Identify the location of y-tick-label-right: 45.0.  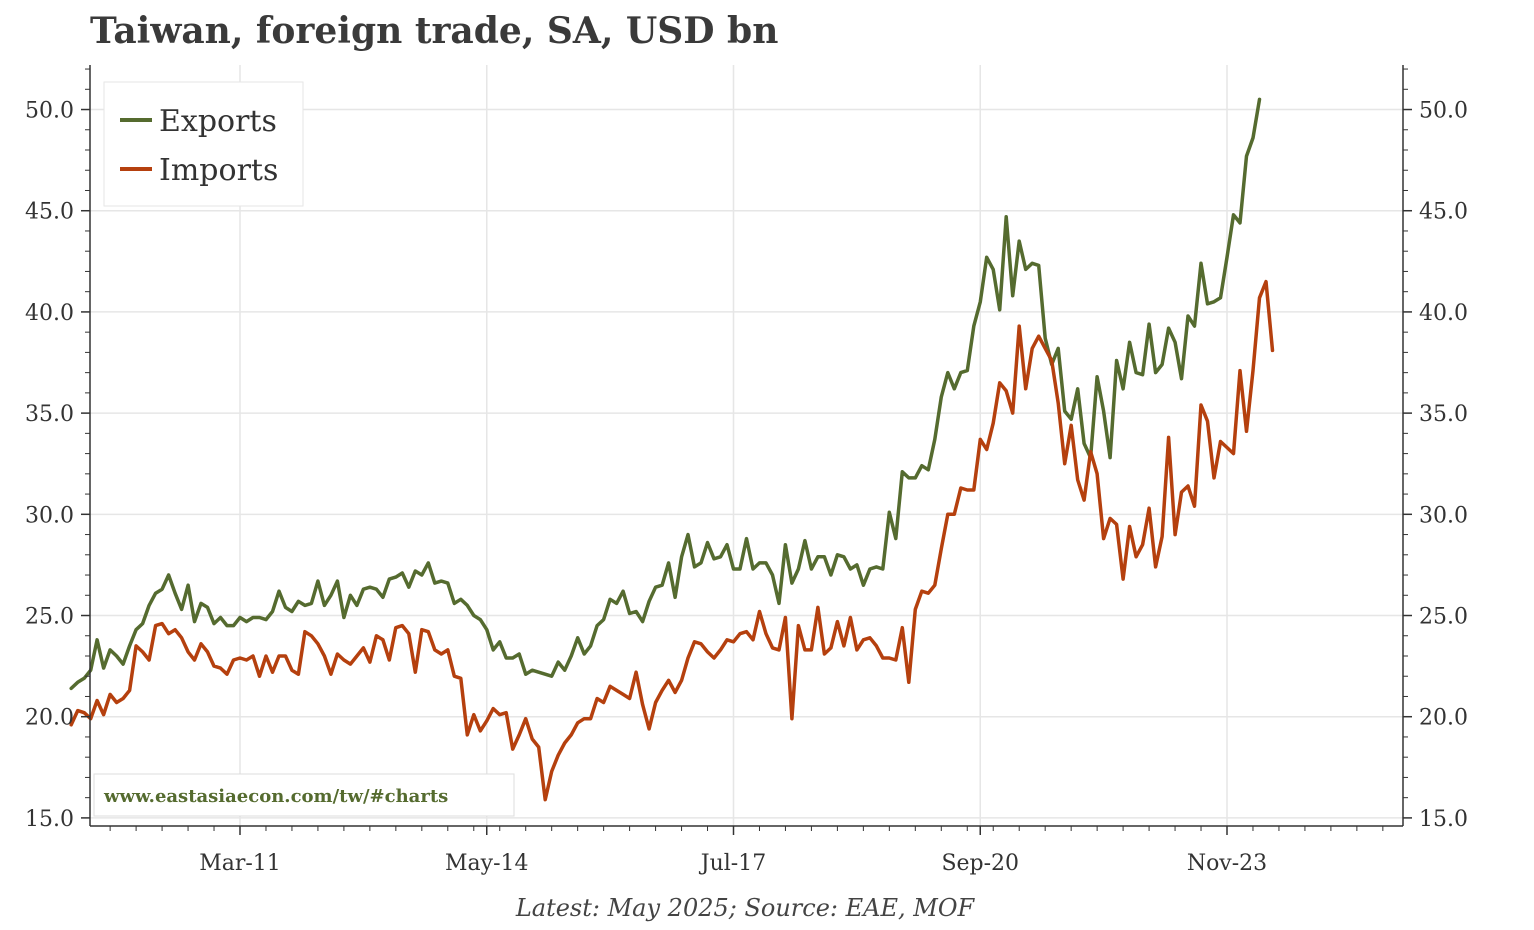
(1443, 212).